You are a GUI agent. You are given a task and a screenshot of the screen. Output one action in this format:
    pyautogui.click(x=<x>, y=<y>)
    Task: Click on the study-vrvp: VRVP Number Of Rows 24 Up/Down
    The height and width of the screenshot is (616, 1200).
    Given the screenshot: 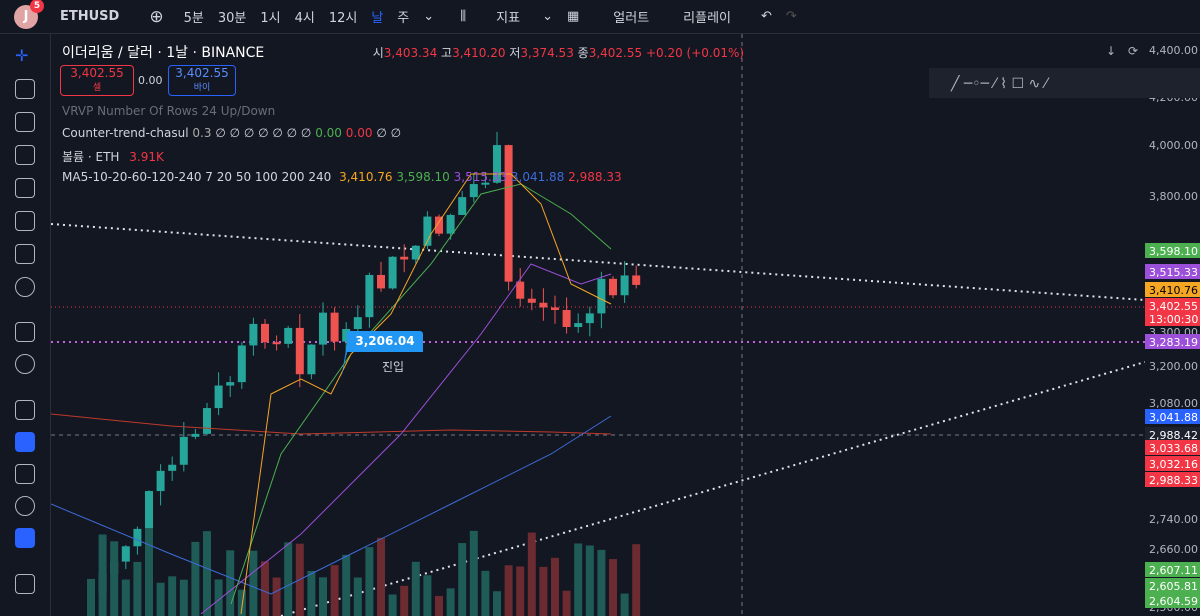 What is the action you would take?
    pyautogui.click(x=169, y=111)
    